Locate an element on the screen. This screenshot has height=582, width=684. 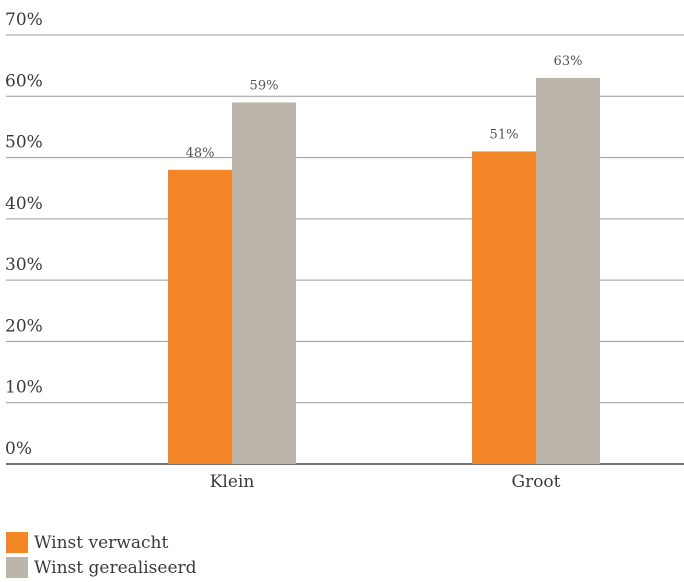
data-label: 51% is located at coordinates (504, 134).